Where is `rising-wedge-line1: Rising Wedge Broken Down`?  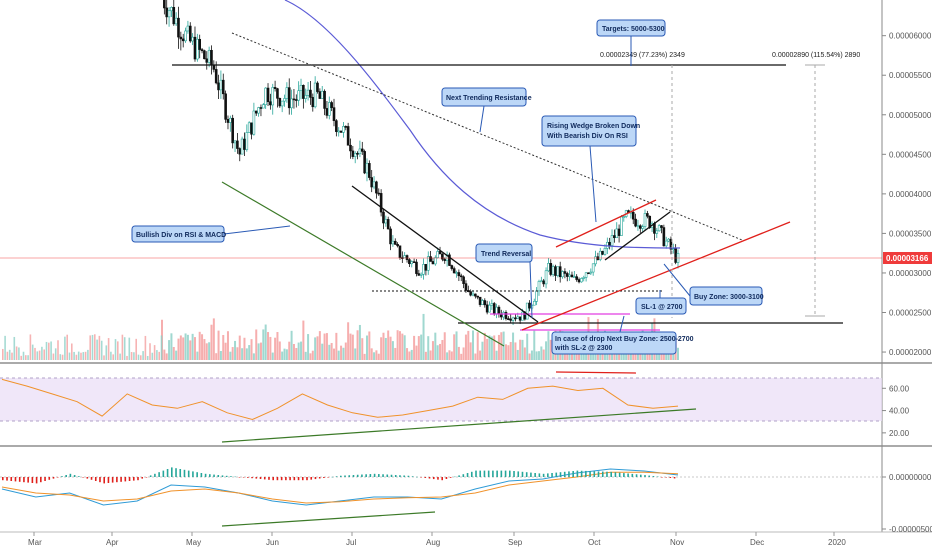 rising-wedge-line1: Rising Wedge Broken Down is located at coordinates (593, 126).